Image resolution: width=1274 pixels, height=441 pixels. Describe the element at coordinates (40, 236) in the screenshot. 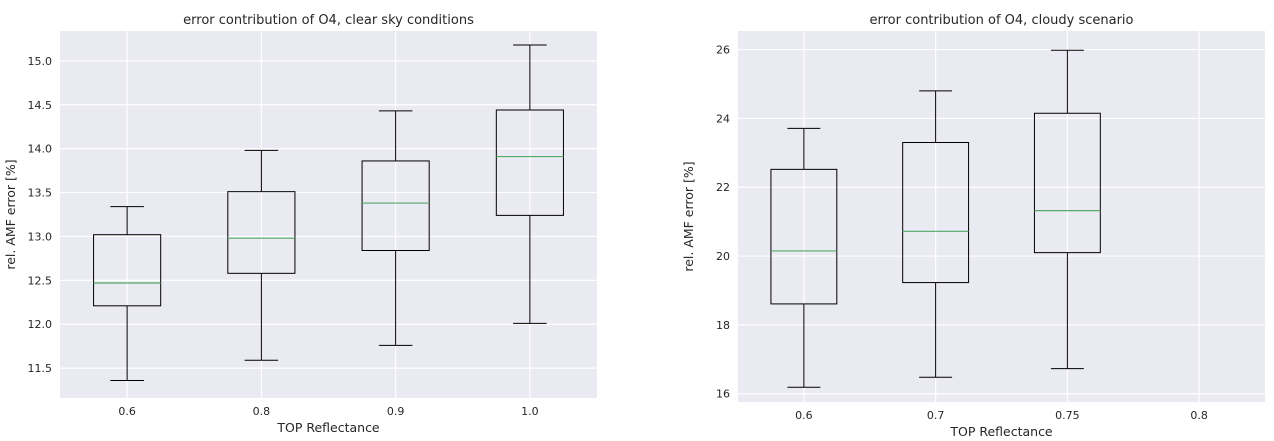

I see `left-y-tick-label: 13.0` at that location.